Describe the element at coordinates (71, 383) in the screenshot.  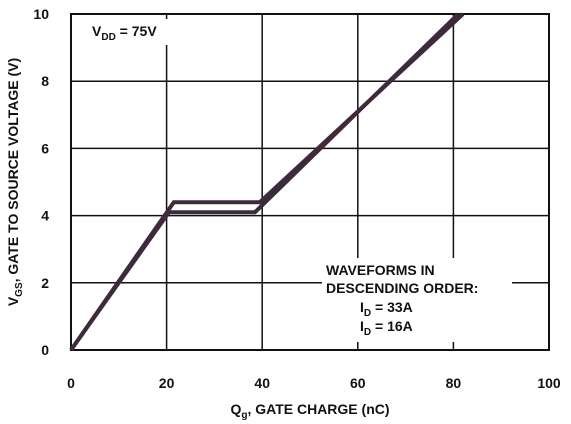
I see `x-tick-label: 0` at that location.